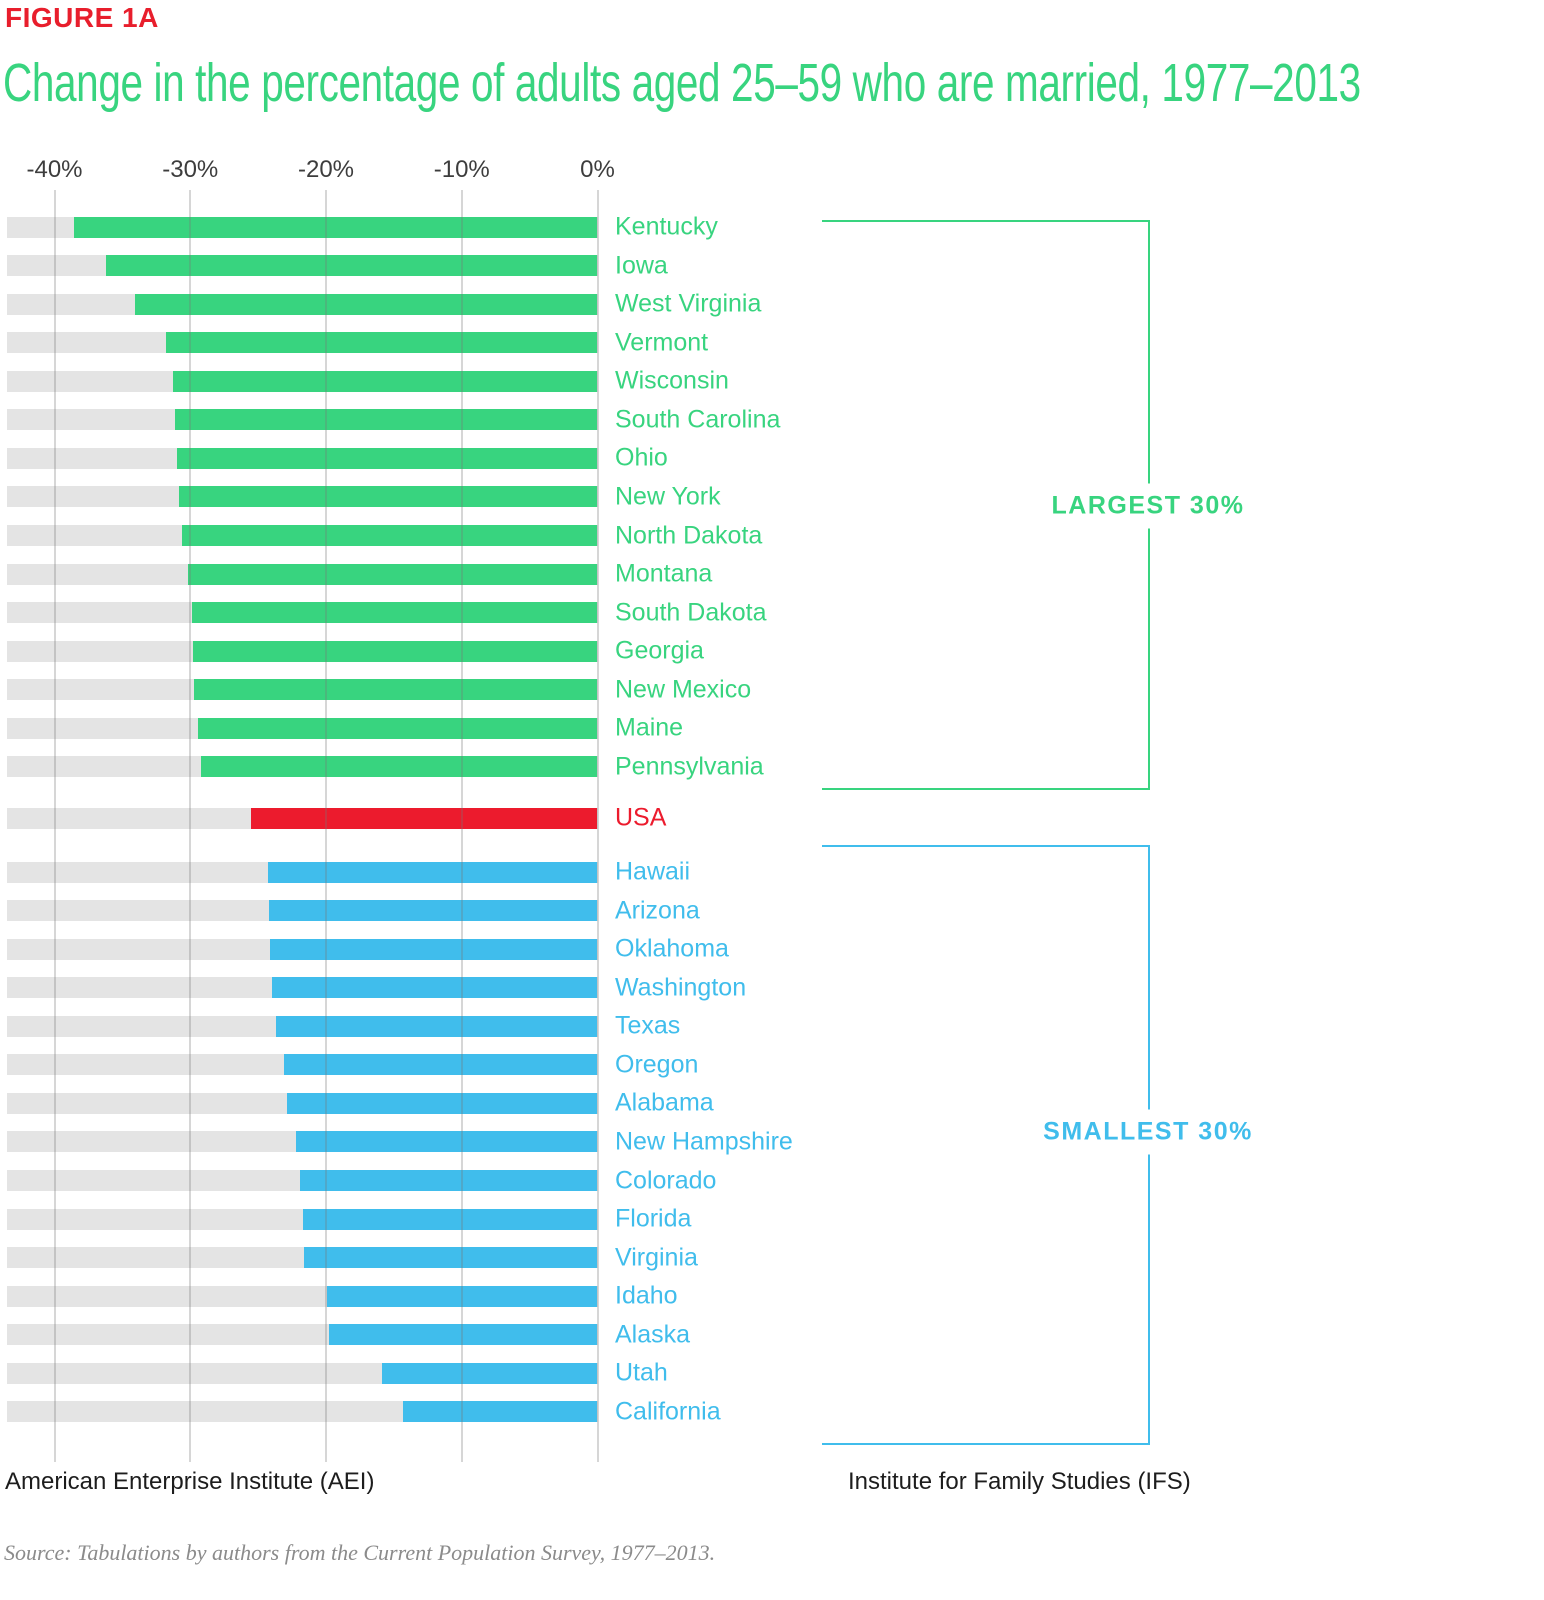 Image resolution: width=1544 pixels, height=1600 pixels. What do you see at coordinates (450, 1219) in the screenshot?
I see `bar-florida` at bounding box center [450, 1219].